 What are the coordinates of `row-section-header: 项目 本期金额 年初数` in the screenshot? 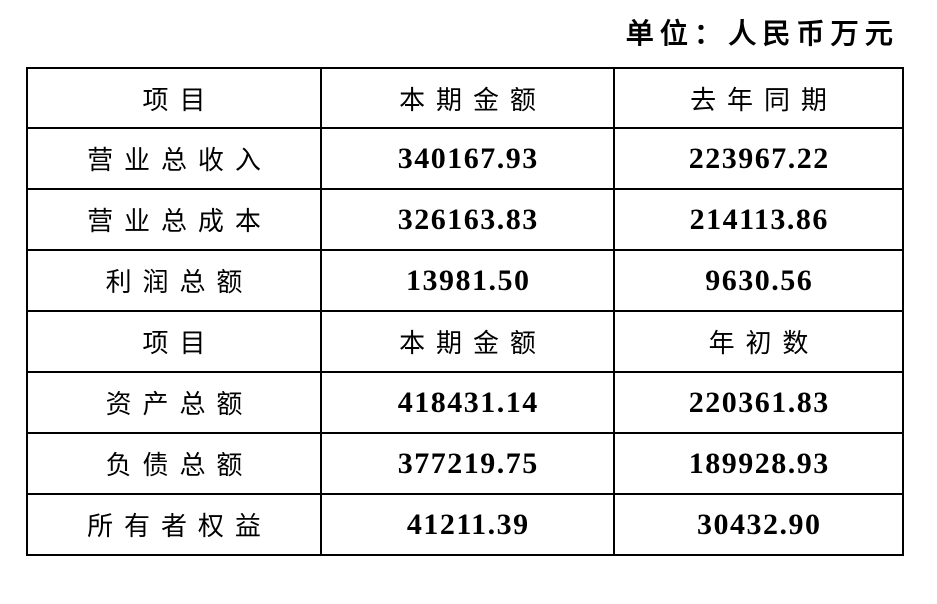 It's located at (465, 341).